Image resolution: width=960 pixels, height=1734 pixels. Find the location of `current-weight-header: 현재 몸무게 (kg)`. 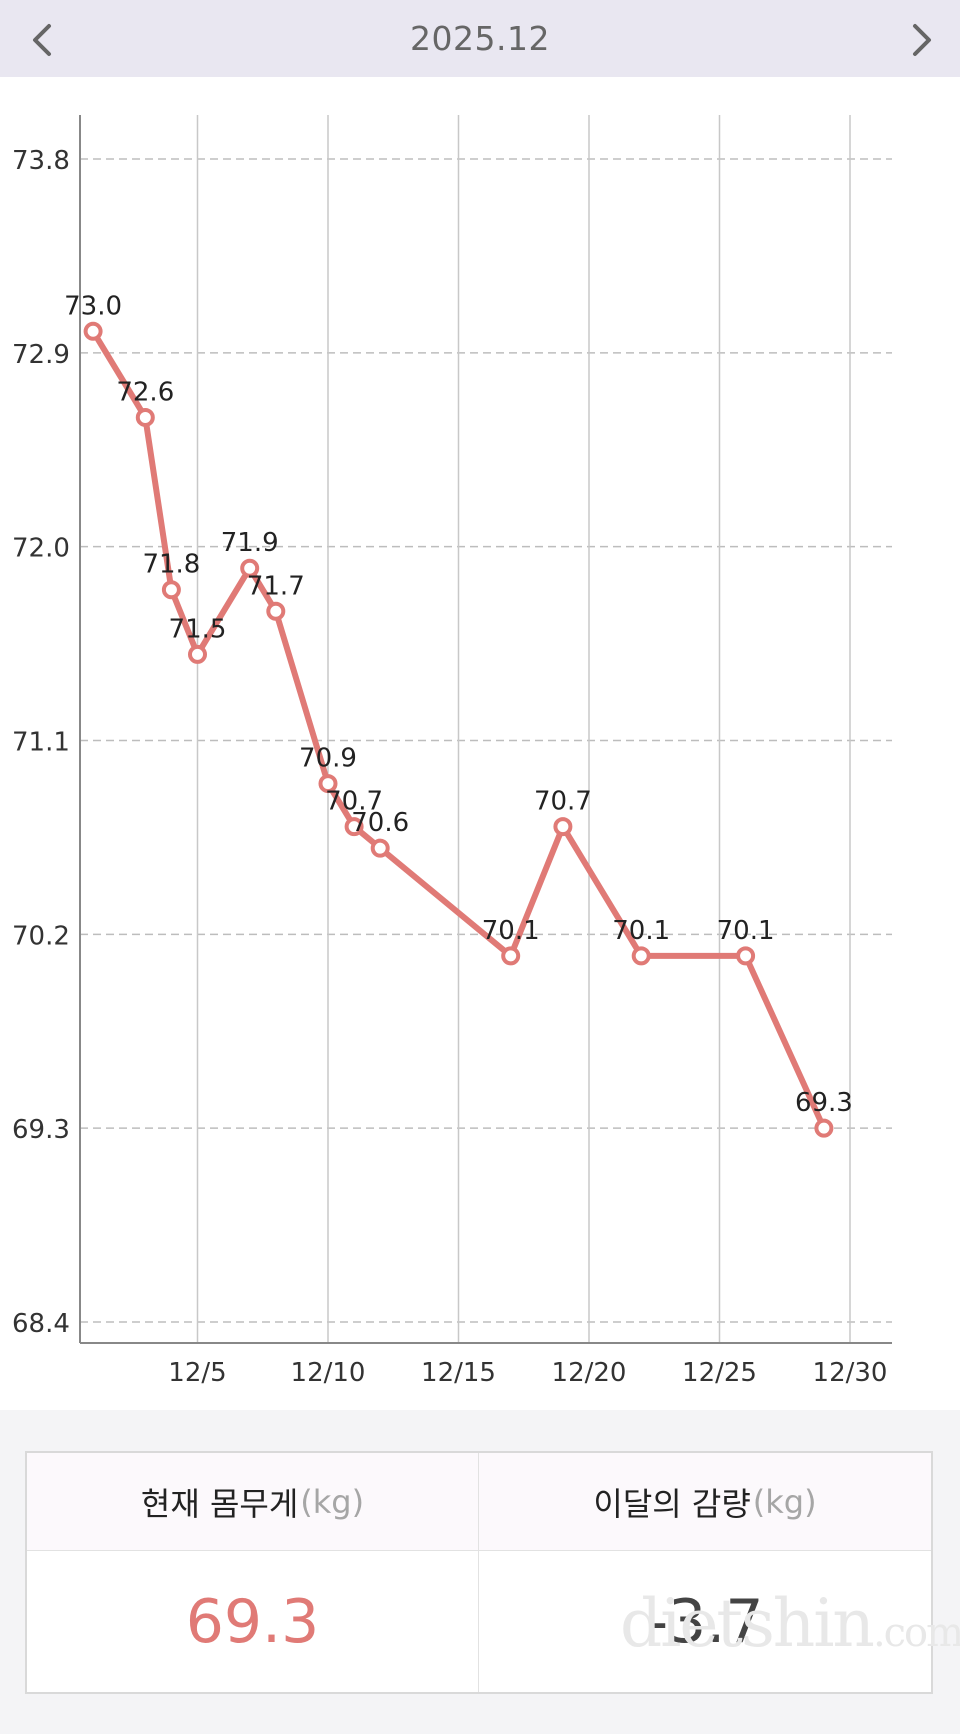

current-weight-header: 현재 몸무게 (kg) is located at coordinates (253, 1502).